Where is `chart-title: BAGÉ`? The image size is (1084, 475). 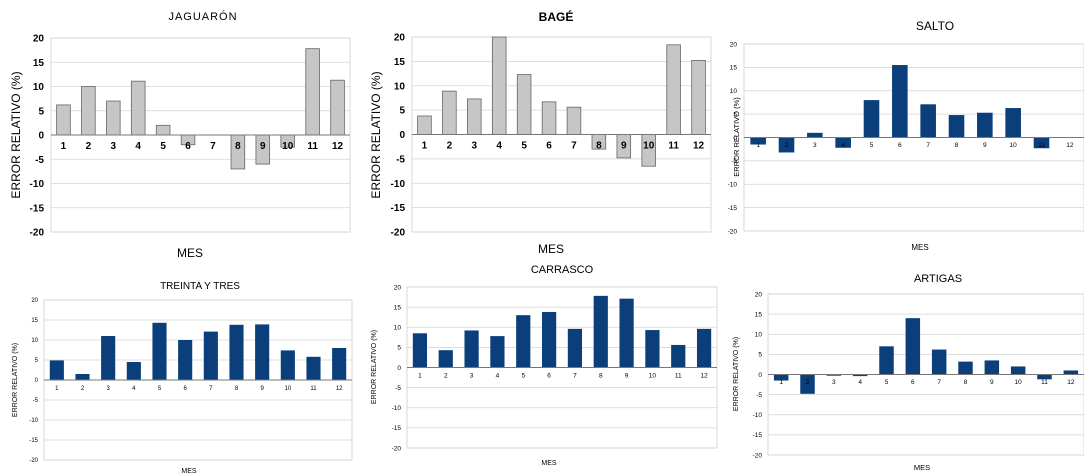 chart-title: BAGÉ is located at coordinates (556, 16).